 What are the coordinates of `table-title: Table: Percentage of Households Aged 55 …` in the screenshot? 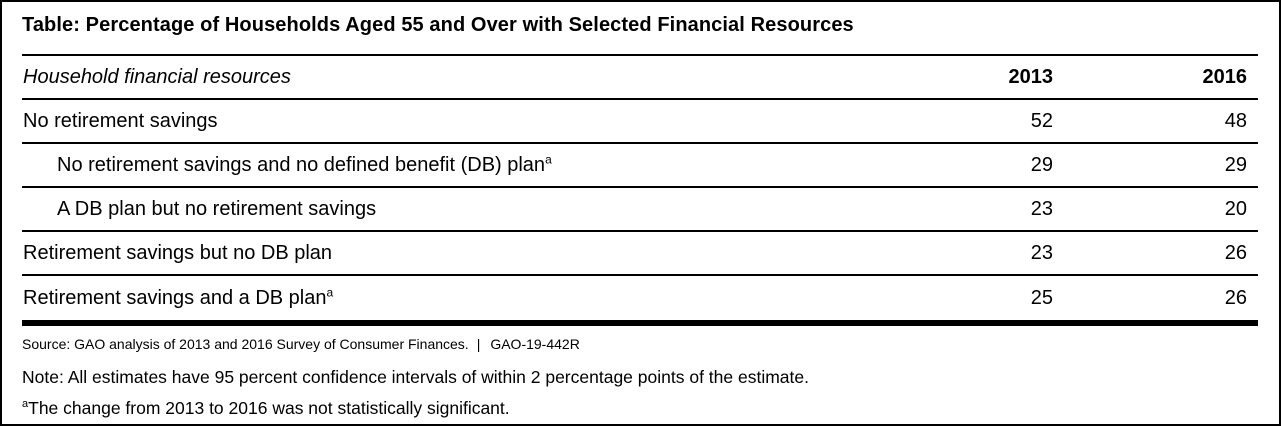 It's located at (438, 25).